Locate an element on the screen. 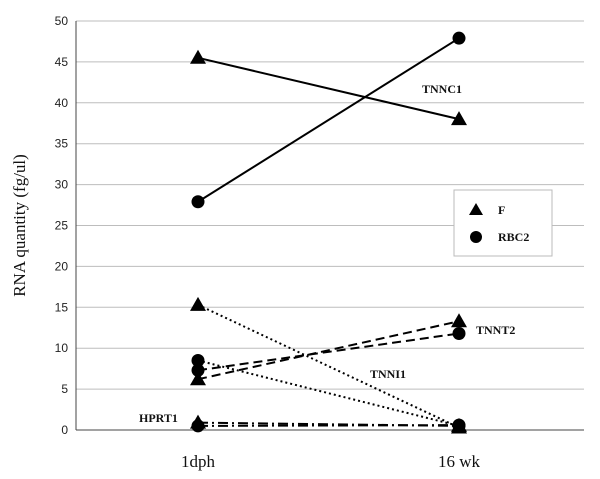 This screenshot has height=479, width=600. series-line-hprt1-f is located at coordinates (328, 424).